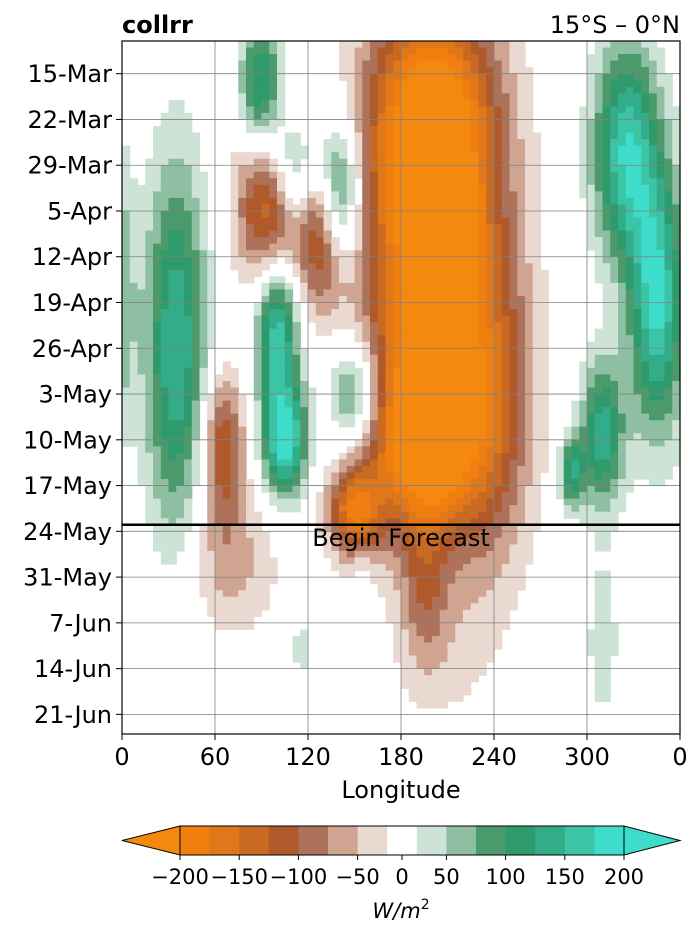  What do you see at coordinates (224, 840) in the screenshot?
I see `colorbar-segment` at bounding box center [224, 840].